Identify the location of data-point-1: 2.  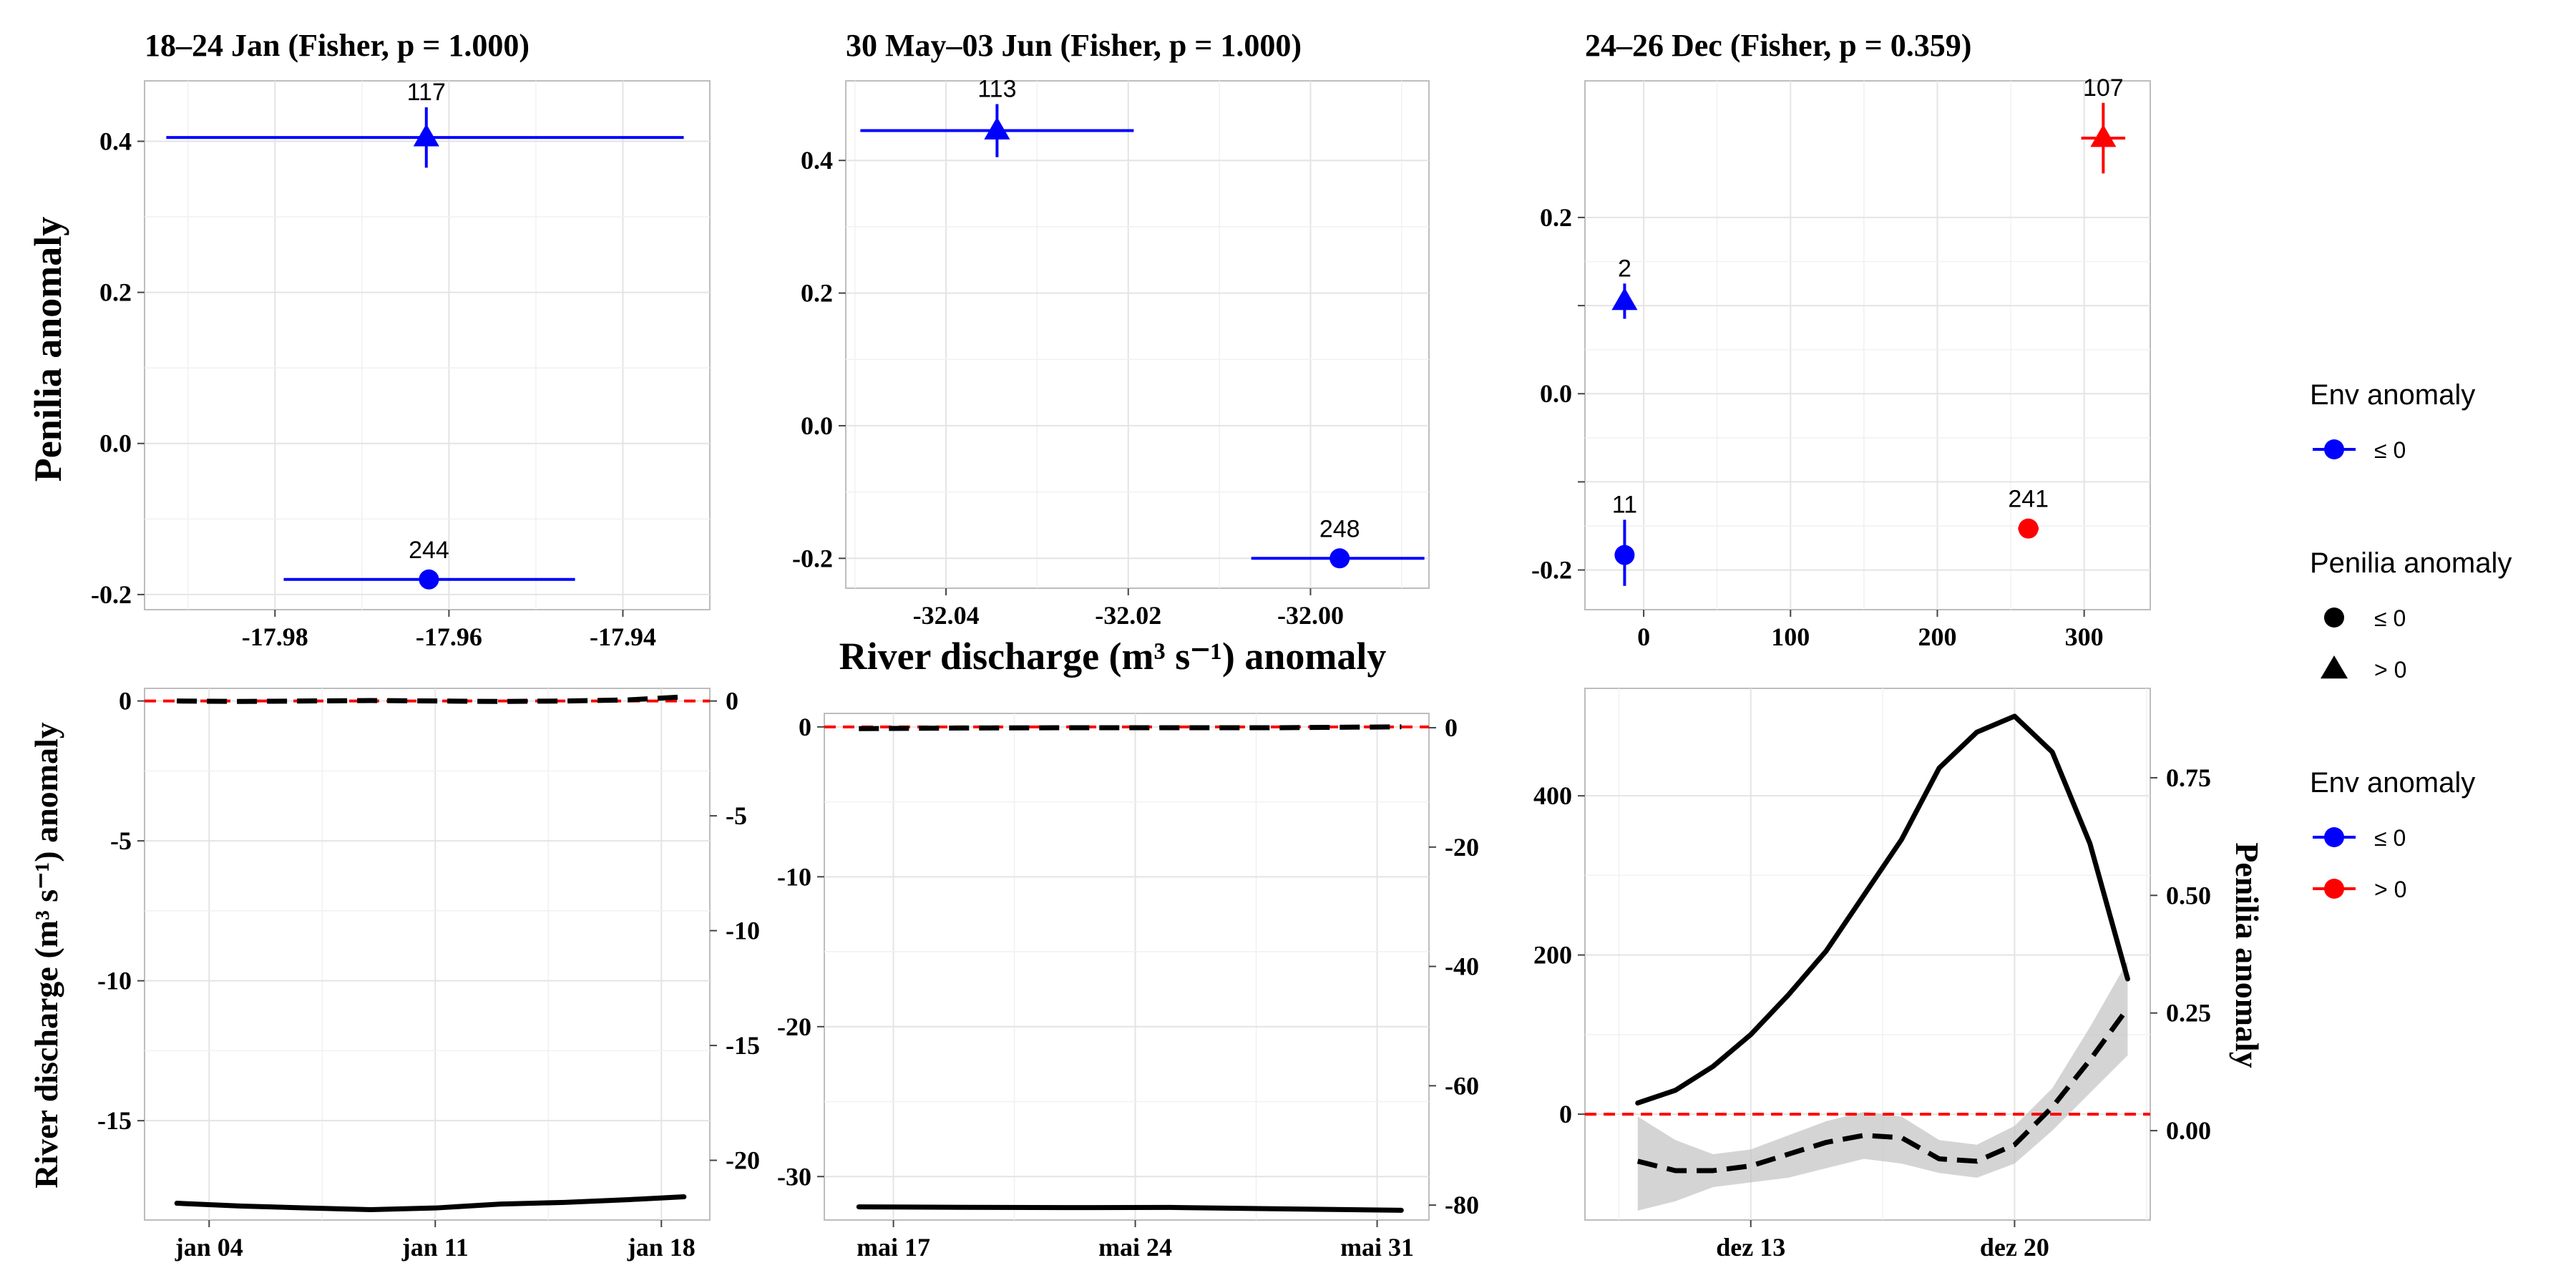
(1624, 287).